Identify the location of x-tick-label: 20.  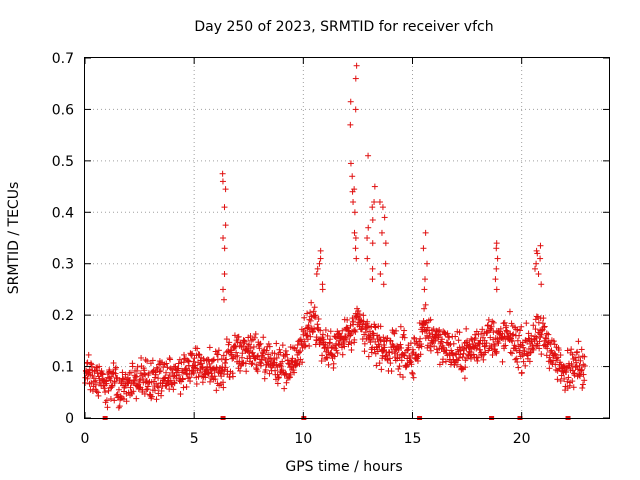
(522, 439).